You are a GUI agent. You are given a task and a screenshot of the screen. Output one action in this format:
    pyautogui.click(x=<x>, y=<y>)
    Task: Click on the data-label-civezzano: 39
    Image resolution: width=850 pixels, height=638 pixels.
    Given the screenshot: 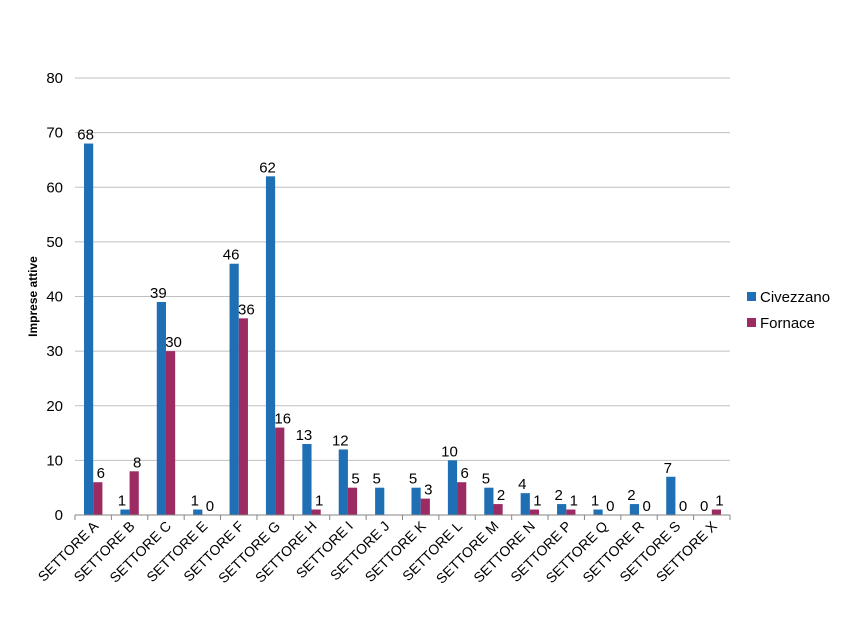 What is the action you would take?
    pyautogui.click(x=158, y=293)
    